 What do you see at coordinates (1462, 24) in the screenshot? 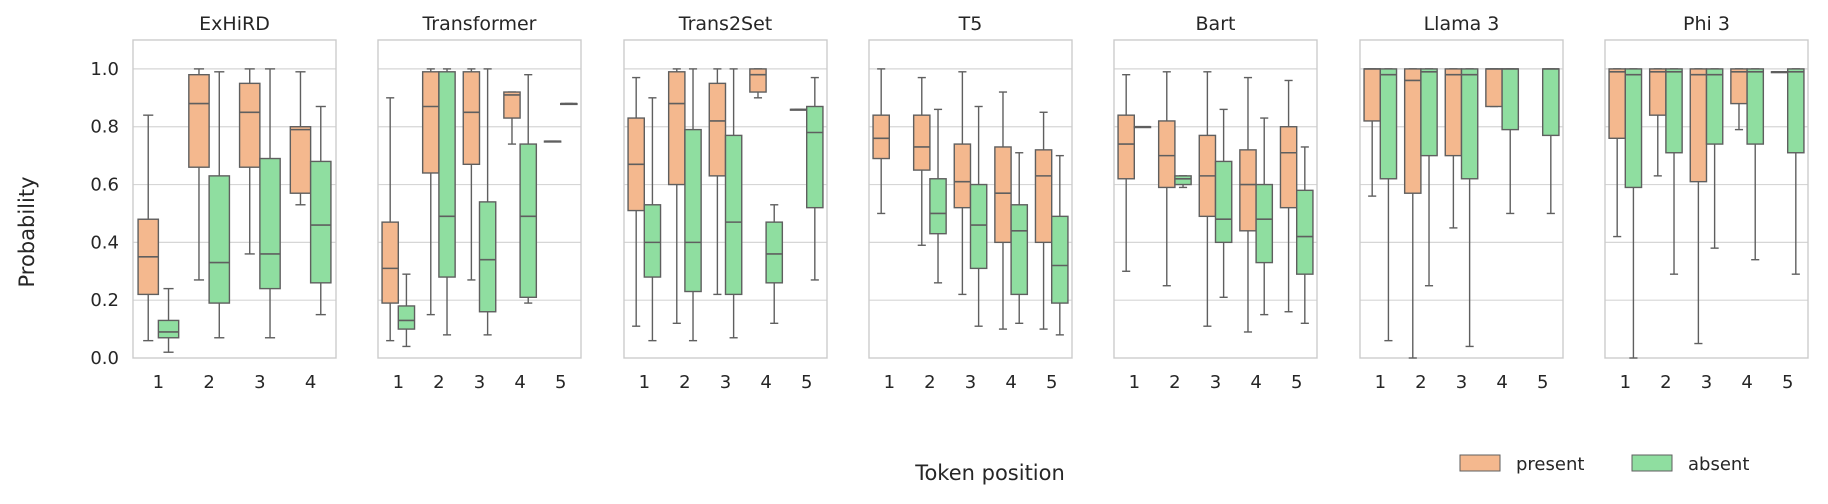
I see `panel-title: Llama 3` at bounding box center [1462, 24].